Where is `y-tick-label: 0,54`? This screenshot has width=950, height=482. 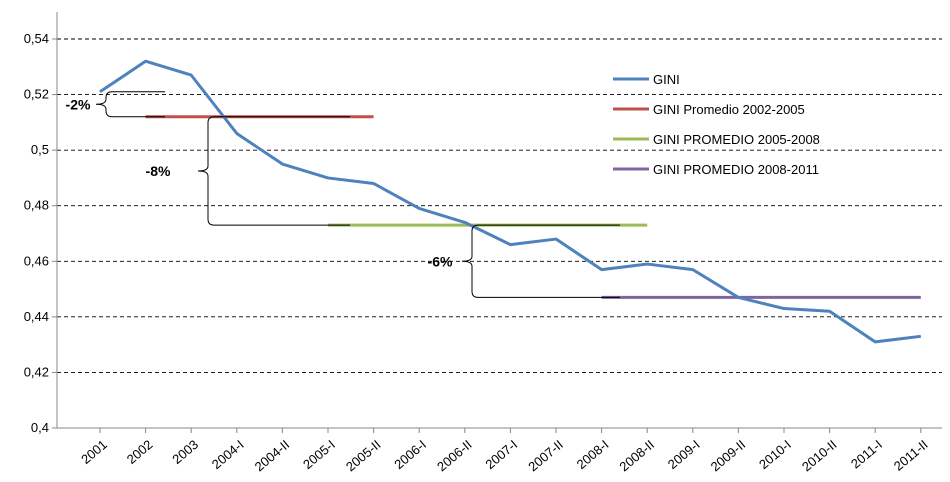 y-tick-label: 0,54 is located at coordinates (36, 38).